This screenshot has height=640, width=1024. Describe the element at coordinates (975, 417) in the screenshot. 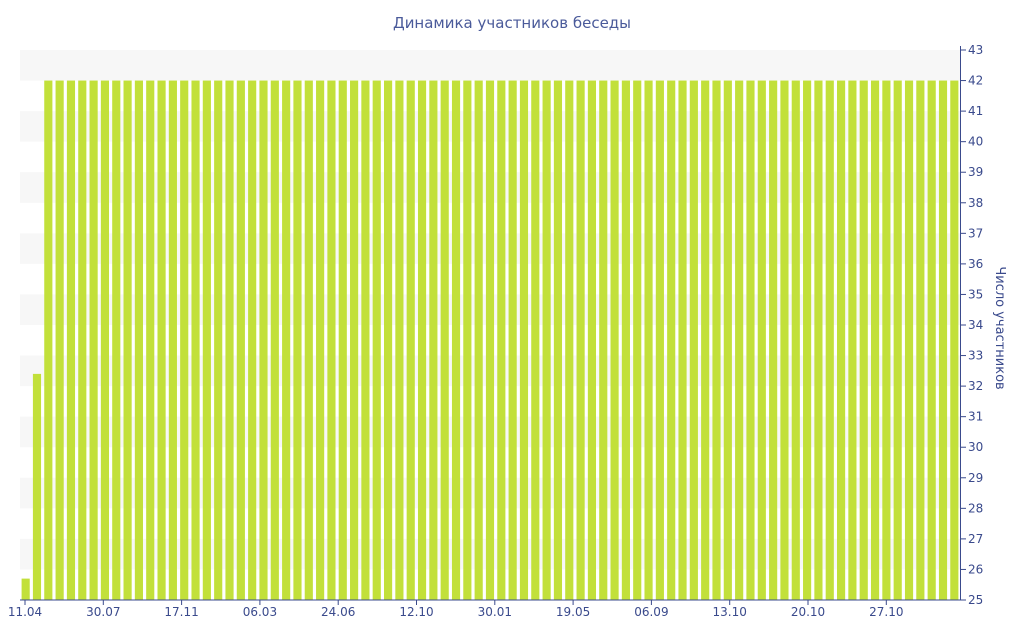

I see `y-tick-label: 31` at that location.